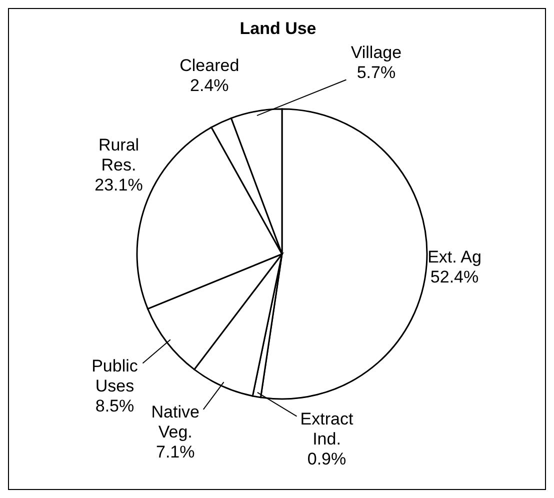  What do you see at coordinates (209, 85) in the screenshot?
I see `data-label: 2.4%` at bounding box center [209, 85].